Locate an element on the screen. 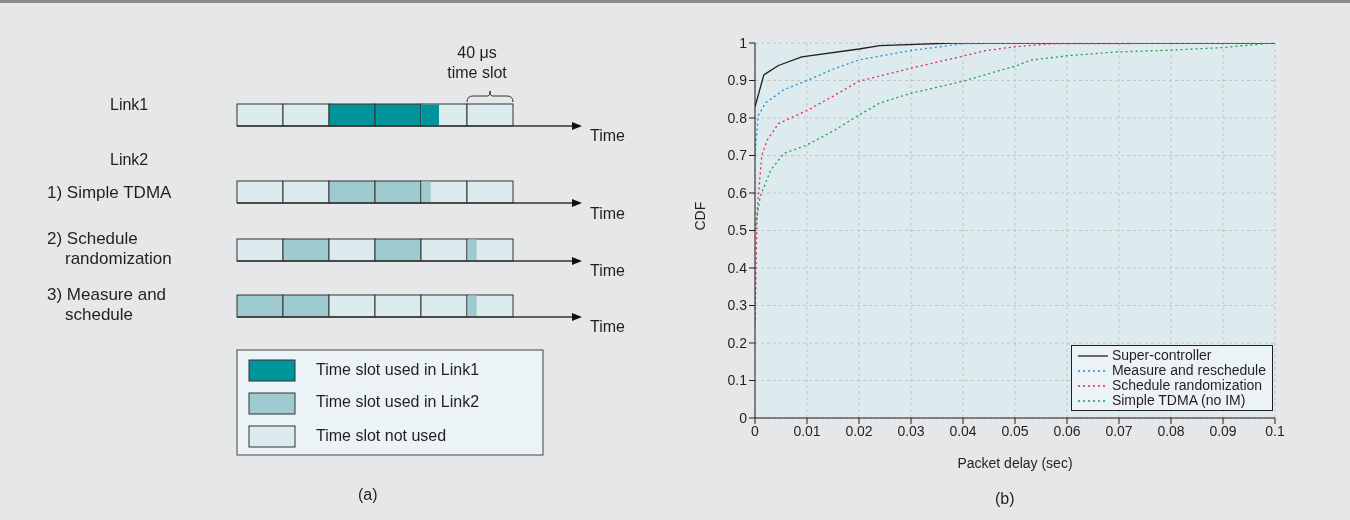  x-tick-label: 0.02 is located at coordinates (859, 430).